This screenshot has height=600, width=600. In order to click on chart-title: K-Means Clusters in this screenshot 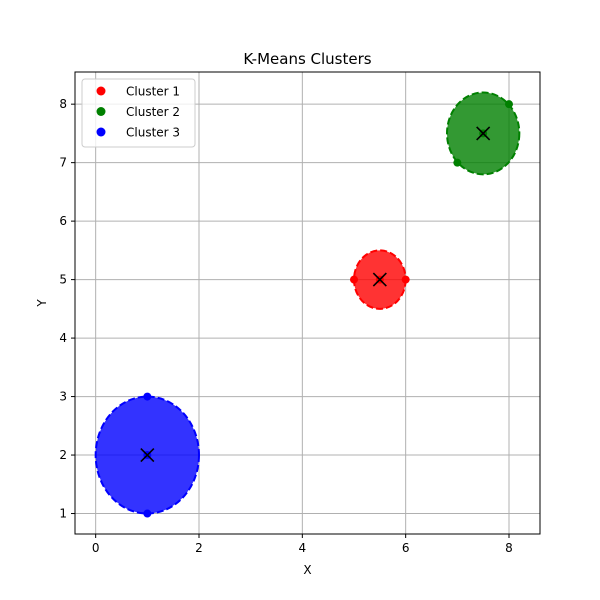, I will do `click(307, 59)`.